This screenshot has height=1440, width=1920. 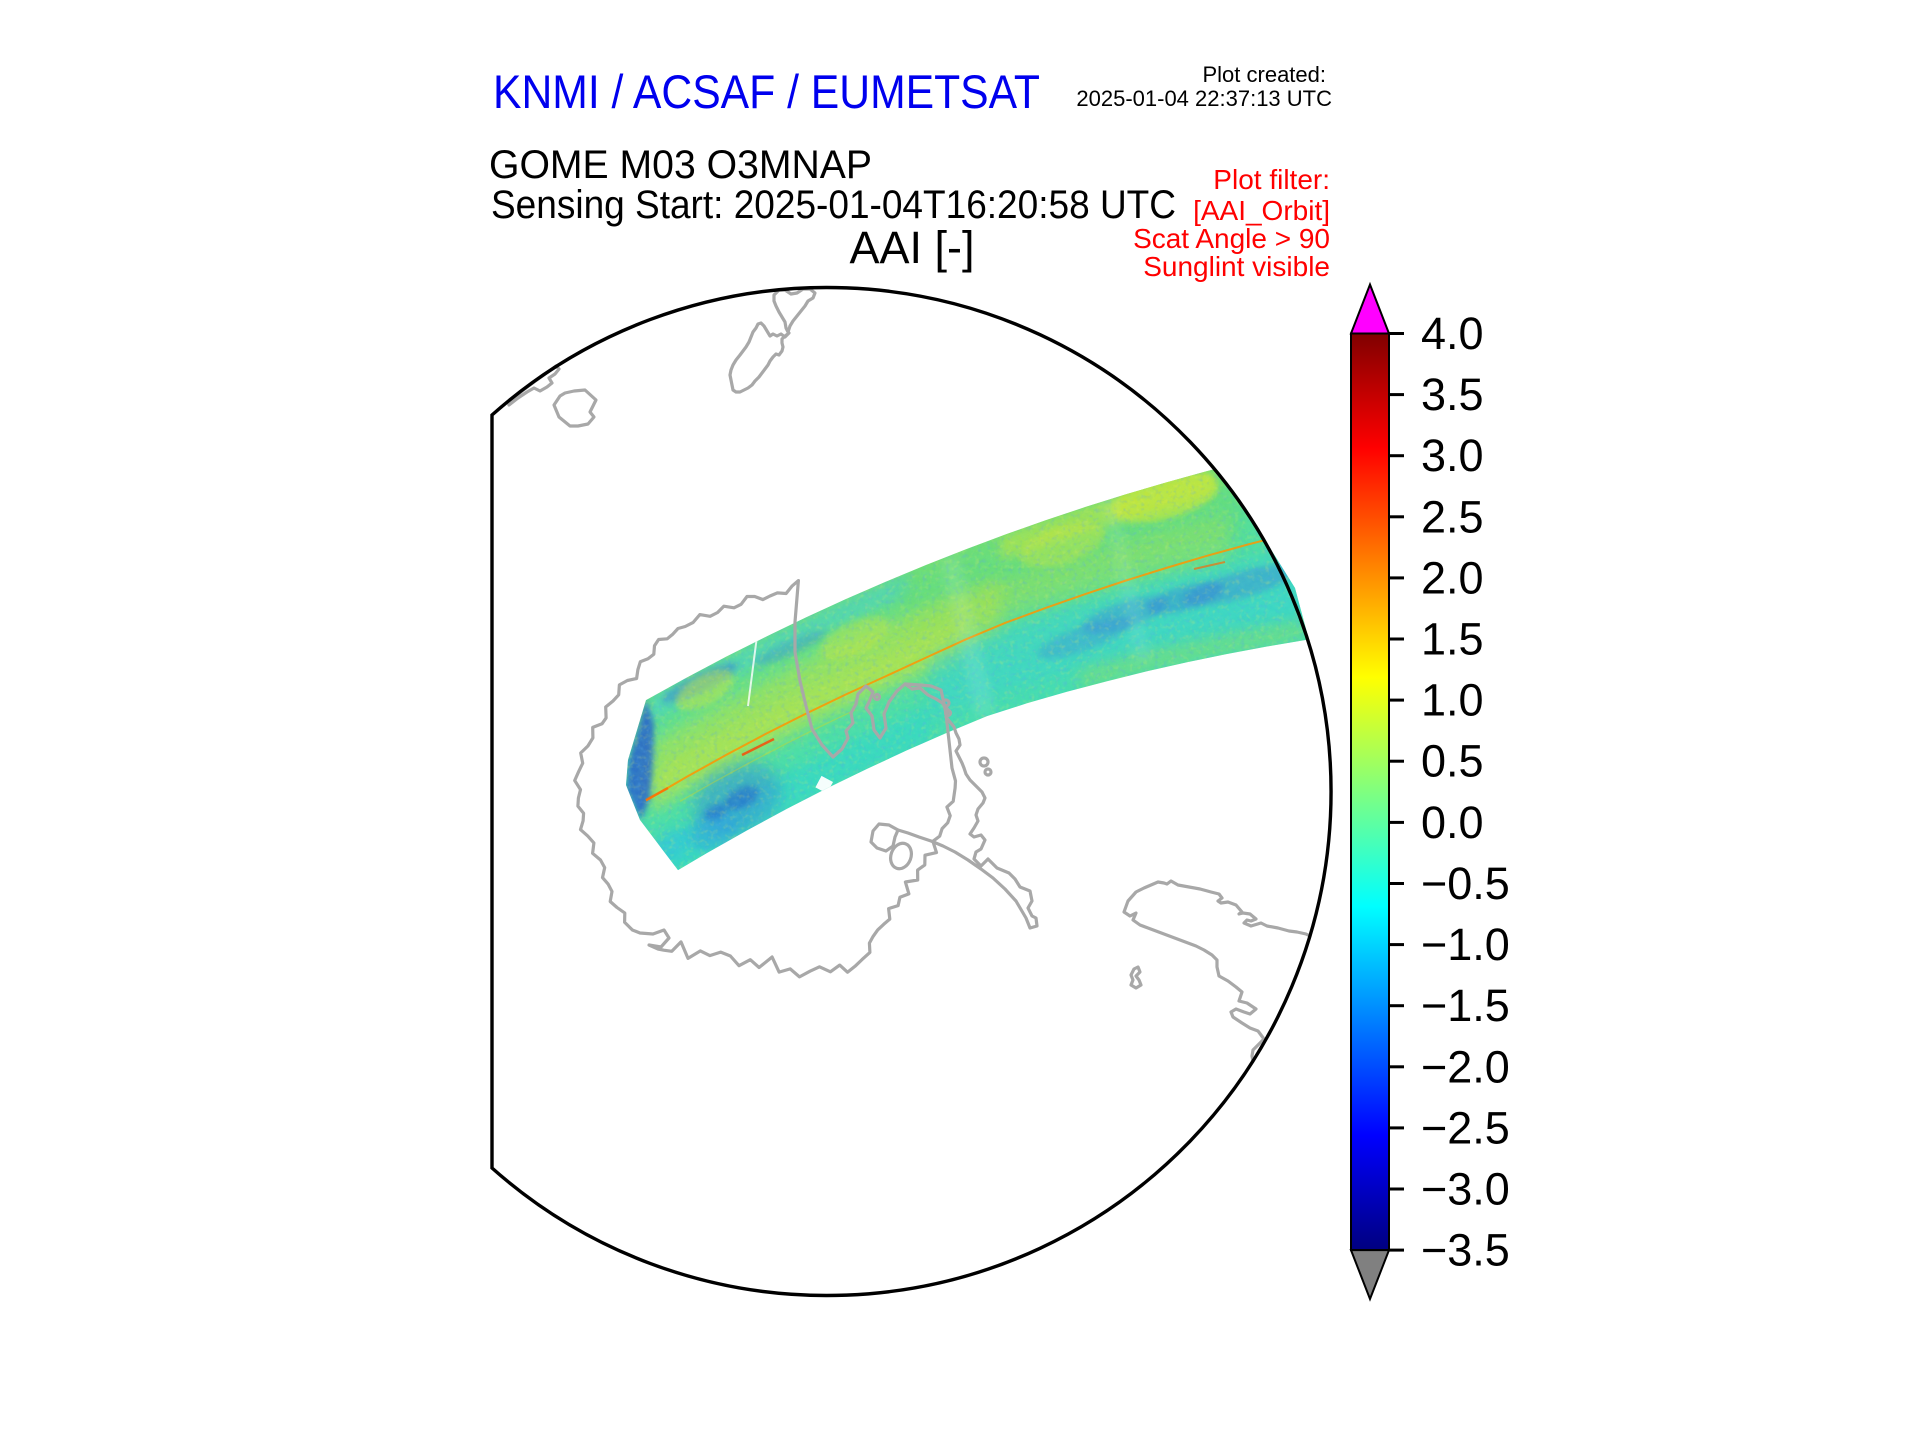 What do you see at coordinates (1261, 210) in the screenshot?
I see `svg-text: [AAI_Orbit]` at bounding box center [1261, 210].